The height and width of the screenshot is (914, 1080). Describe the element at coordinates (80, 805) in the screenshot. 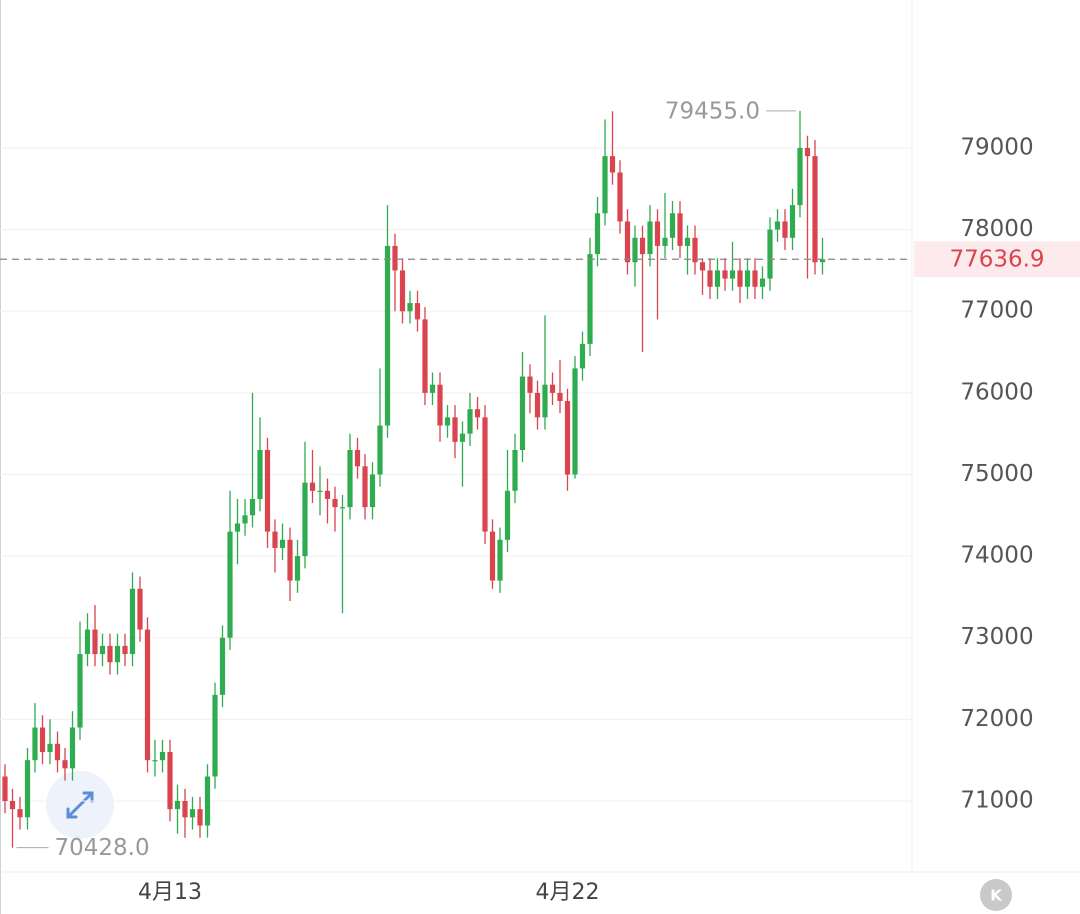

I see `expand-icon` at that location.